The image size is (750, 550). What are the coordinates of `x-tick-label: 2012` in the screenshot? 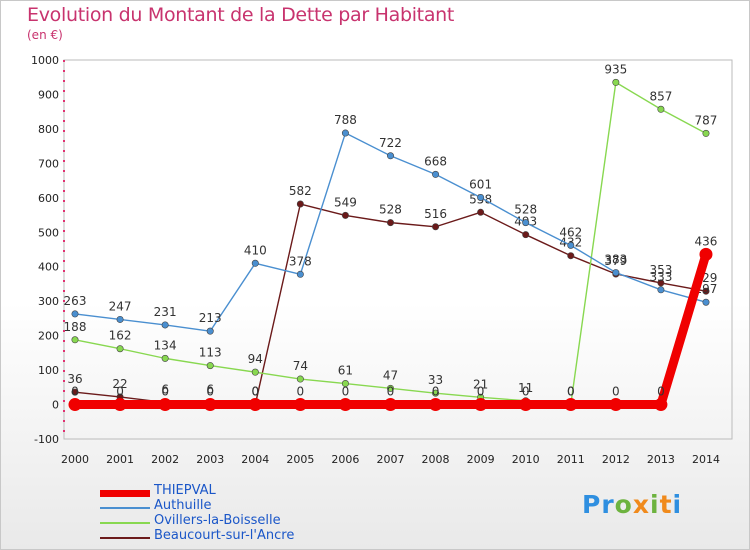 It's located at (616, 459).